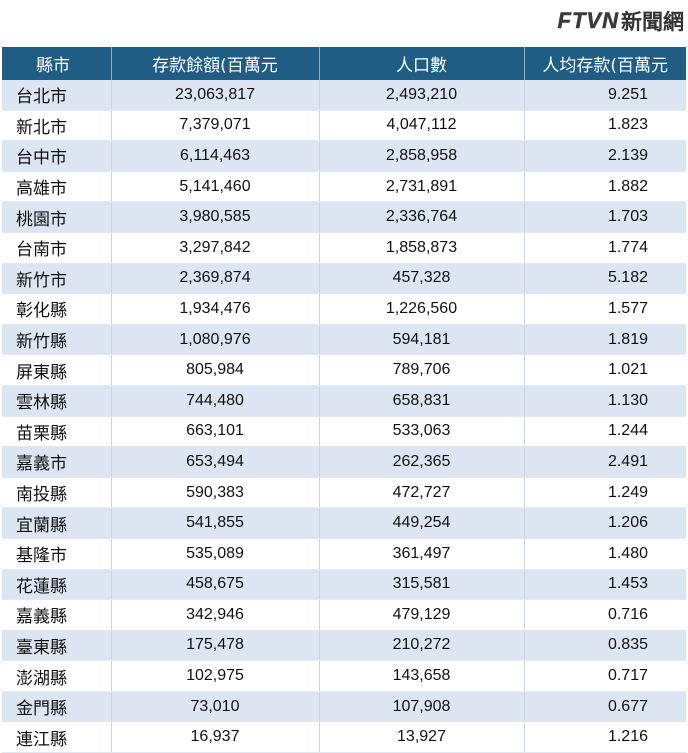 This screenshot has width=688, height=753. What do you see at coordinates (605, 615) in the screenshot?
I see `cell-per-capita: 0.716` at bounding box center [605, 615].